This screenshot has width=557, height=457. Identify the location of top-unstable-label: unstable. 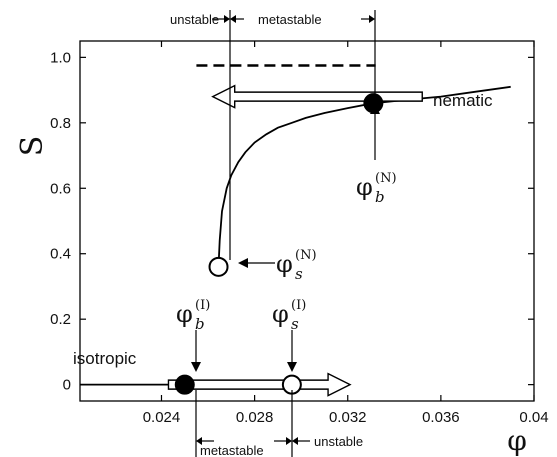
(194, 19).